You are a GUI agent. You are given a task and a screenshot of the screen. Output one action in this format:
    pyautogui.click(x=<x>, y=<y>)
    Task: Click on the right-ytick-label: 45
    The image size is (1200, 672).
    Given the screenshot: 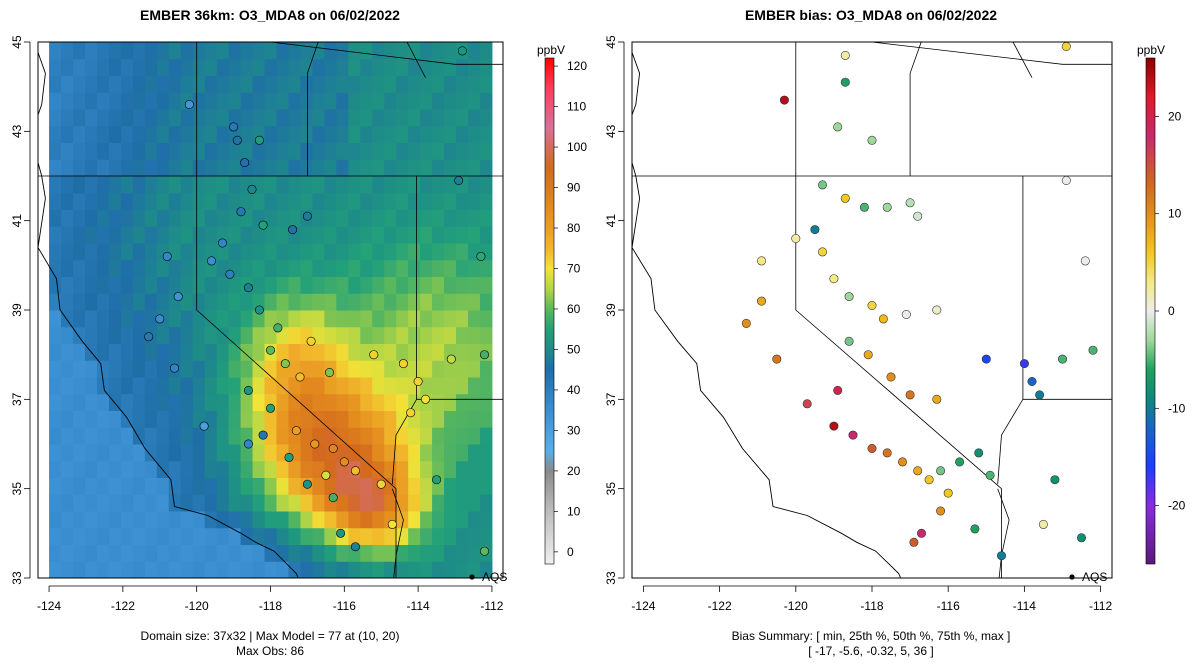 What is the action you would take?
    pyautogui.click(x=611, y=42)
    